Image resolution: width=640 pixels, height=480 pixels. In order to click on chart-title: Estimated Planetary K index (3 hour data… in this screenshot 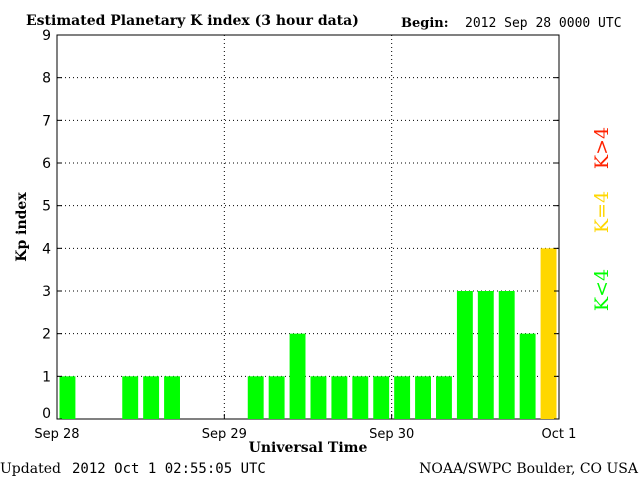, I will do `click(192, 21)`.